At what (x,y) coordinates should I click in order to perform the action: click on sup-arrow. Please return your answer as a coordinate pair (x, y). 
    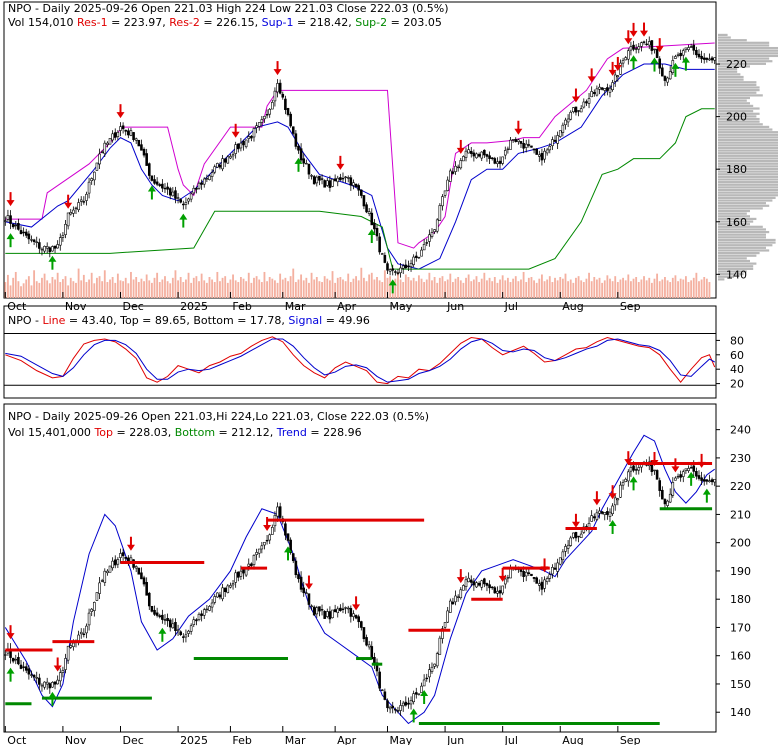
    Looking at the image, I should click on (183, 220).